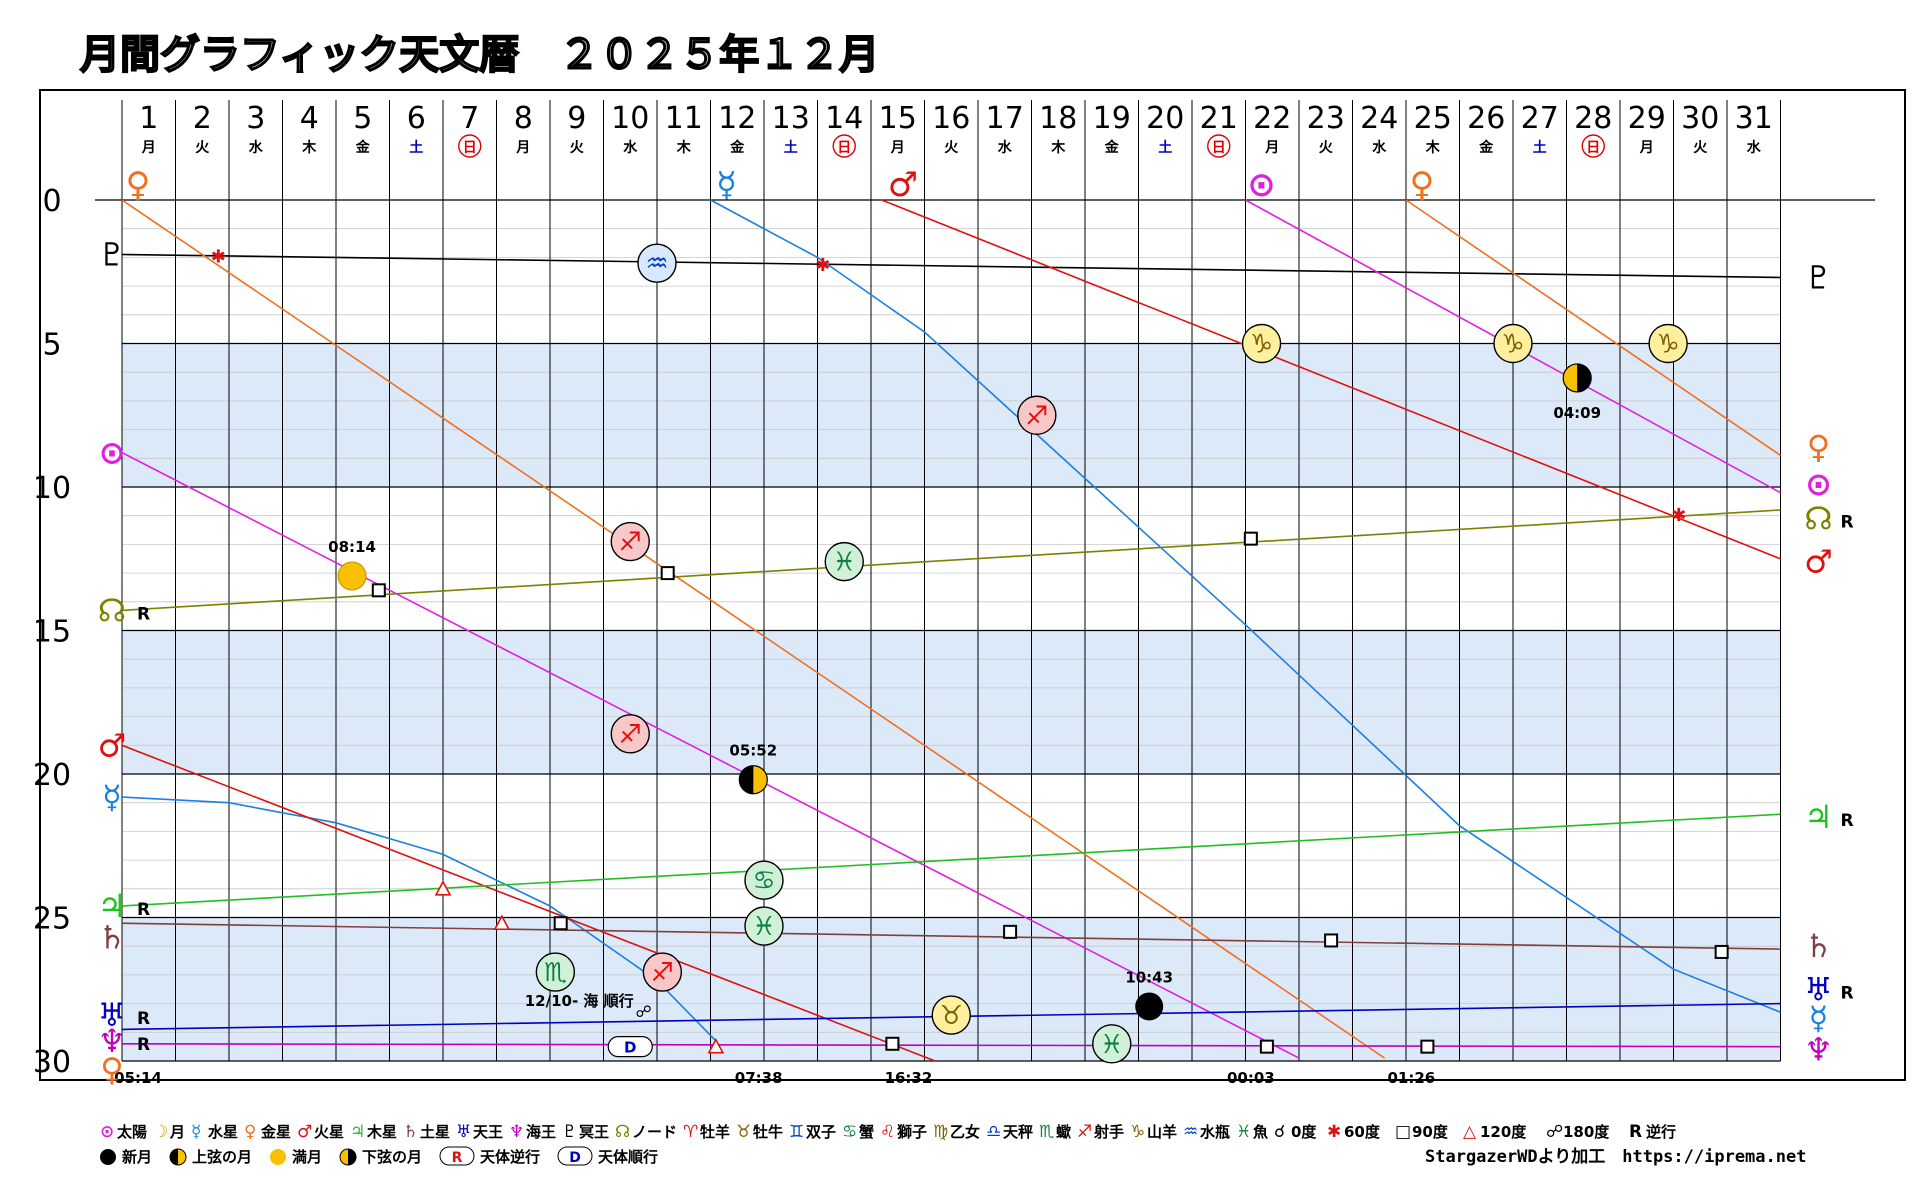 The width and height of the screenshot is (1920, 1200). What do you see at coordinates (1219, 146) in the screenshot?
I see `sunday-circle` at bounding box center [1219, 146].